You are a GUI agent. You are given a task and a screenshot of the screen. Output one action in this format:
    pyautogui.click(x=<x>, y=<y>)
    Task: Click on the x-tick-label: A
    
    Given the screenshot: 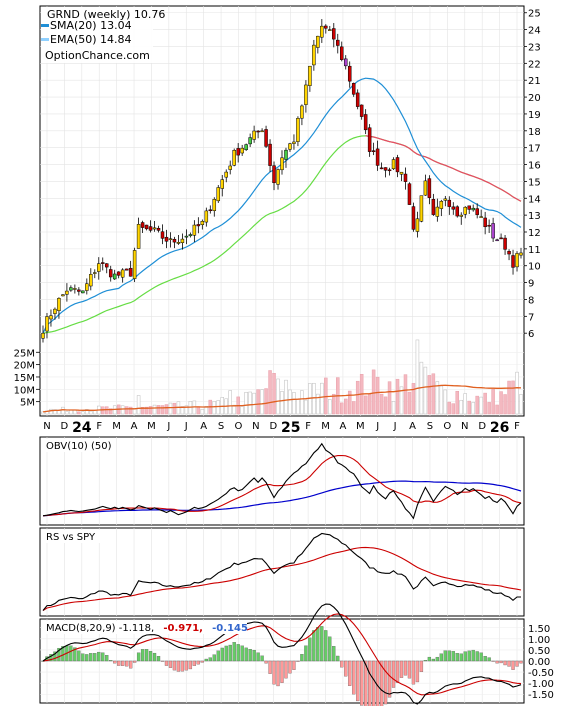 What is the action you would take?
    pyautogui.click(x=412, y=426)
    